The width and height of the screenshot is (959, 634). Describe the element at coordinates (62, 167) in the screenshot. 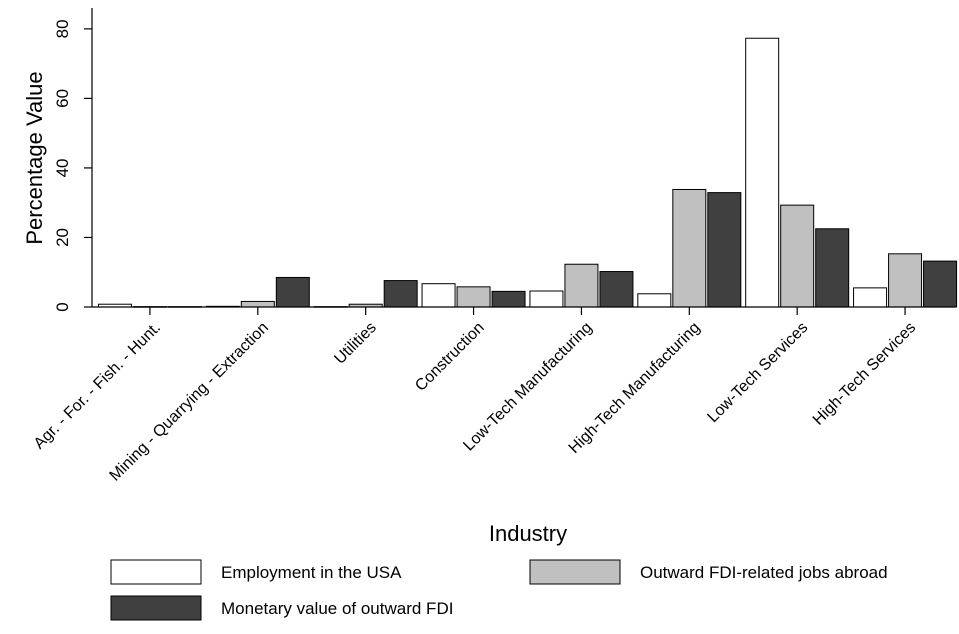

I see `y-tick-label: 40` at that location.